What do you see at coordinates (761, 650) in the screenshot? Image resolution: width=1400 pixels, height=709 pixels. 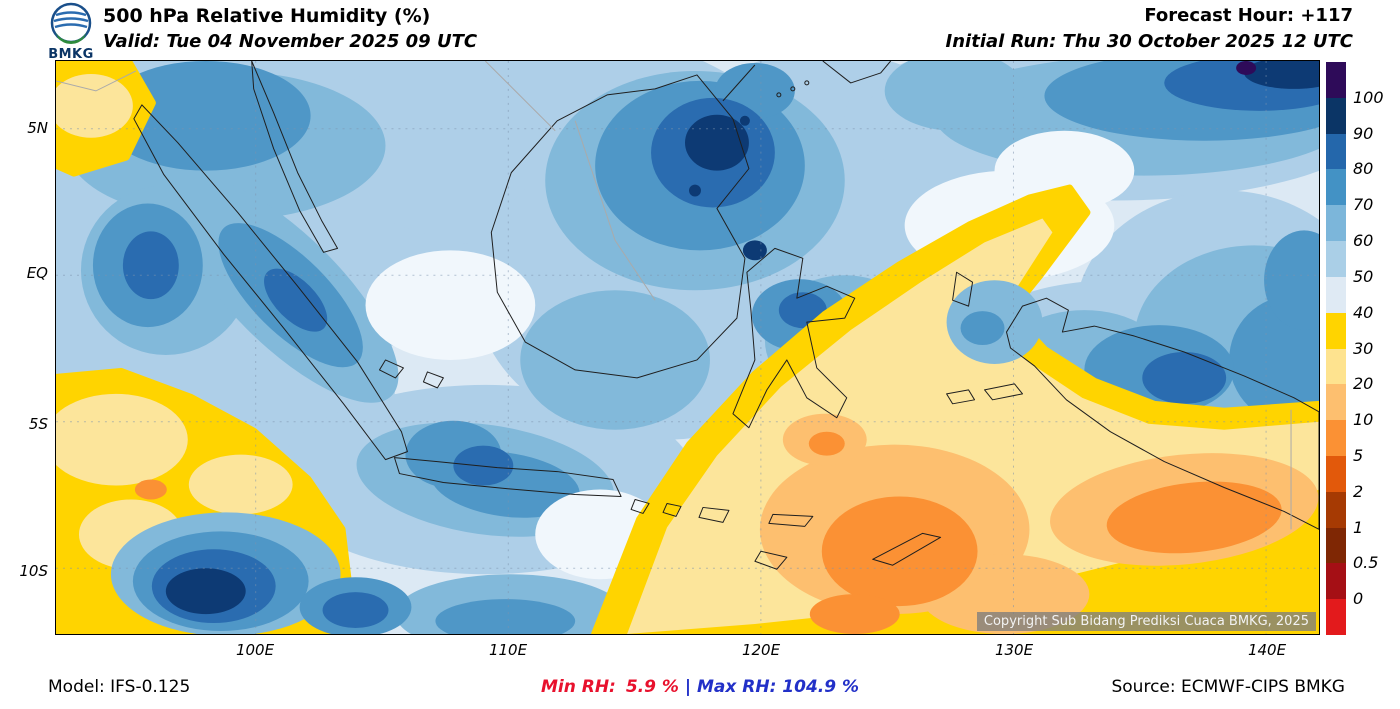 I see `x-axis-tick-120e: 120E` at bounding box center [761, 650].